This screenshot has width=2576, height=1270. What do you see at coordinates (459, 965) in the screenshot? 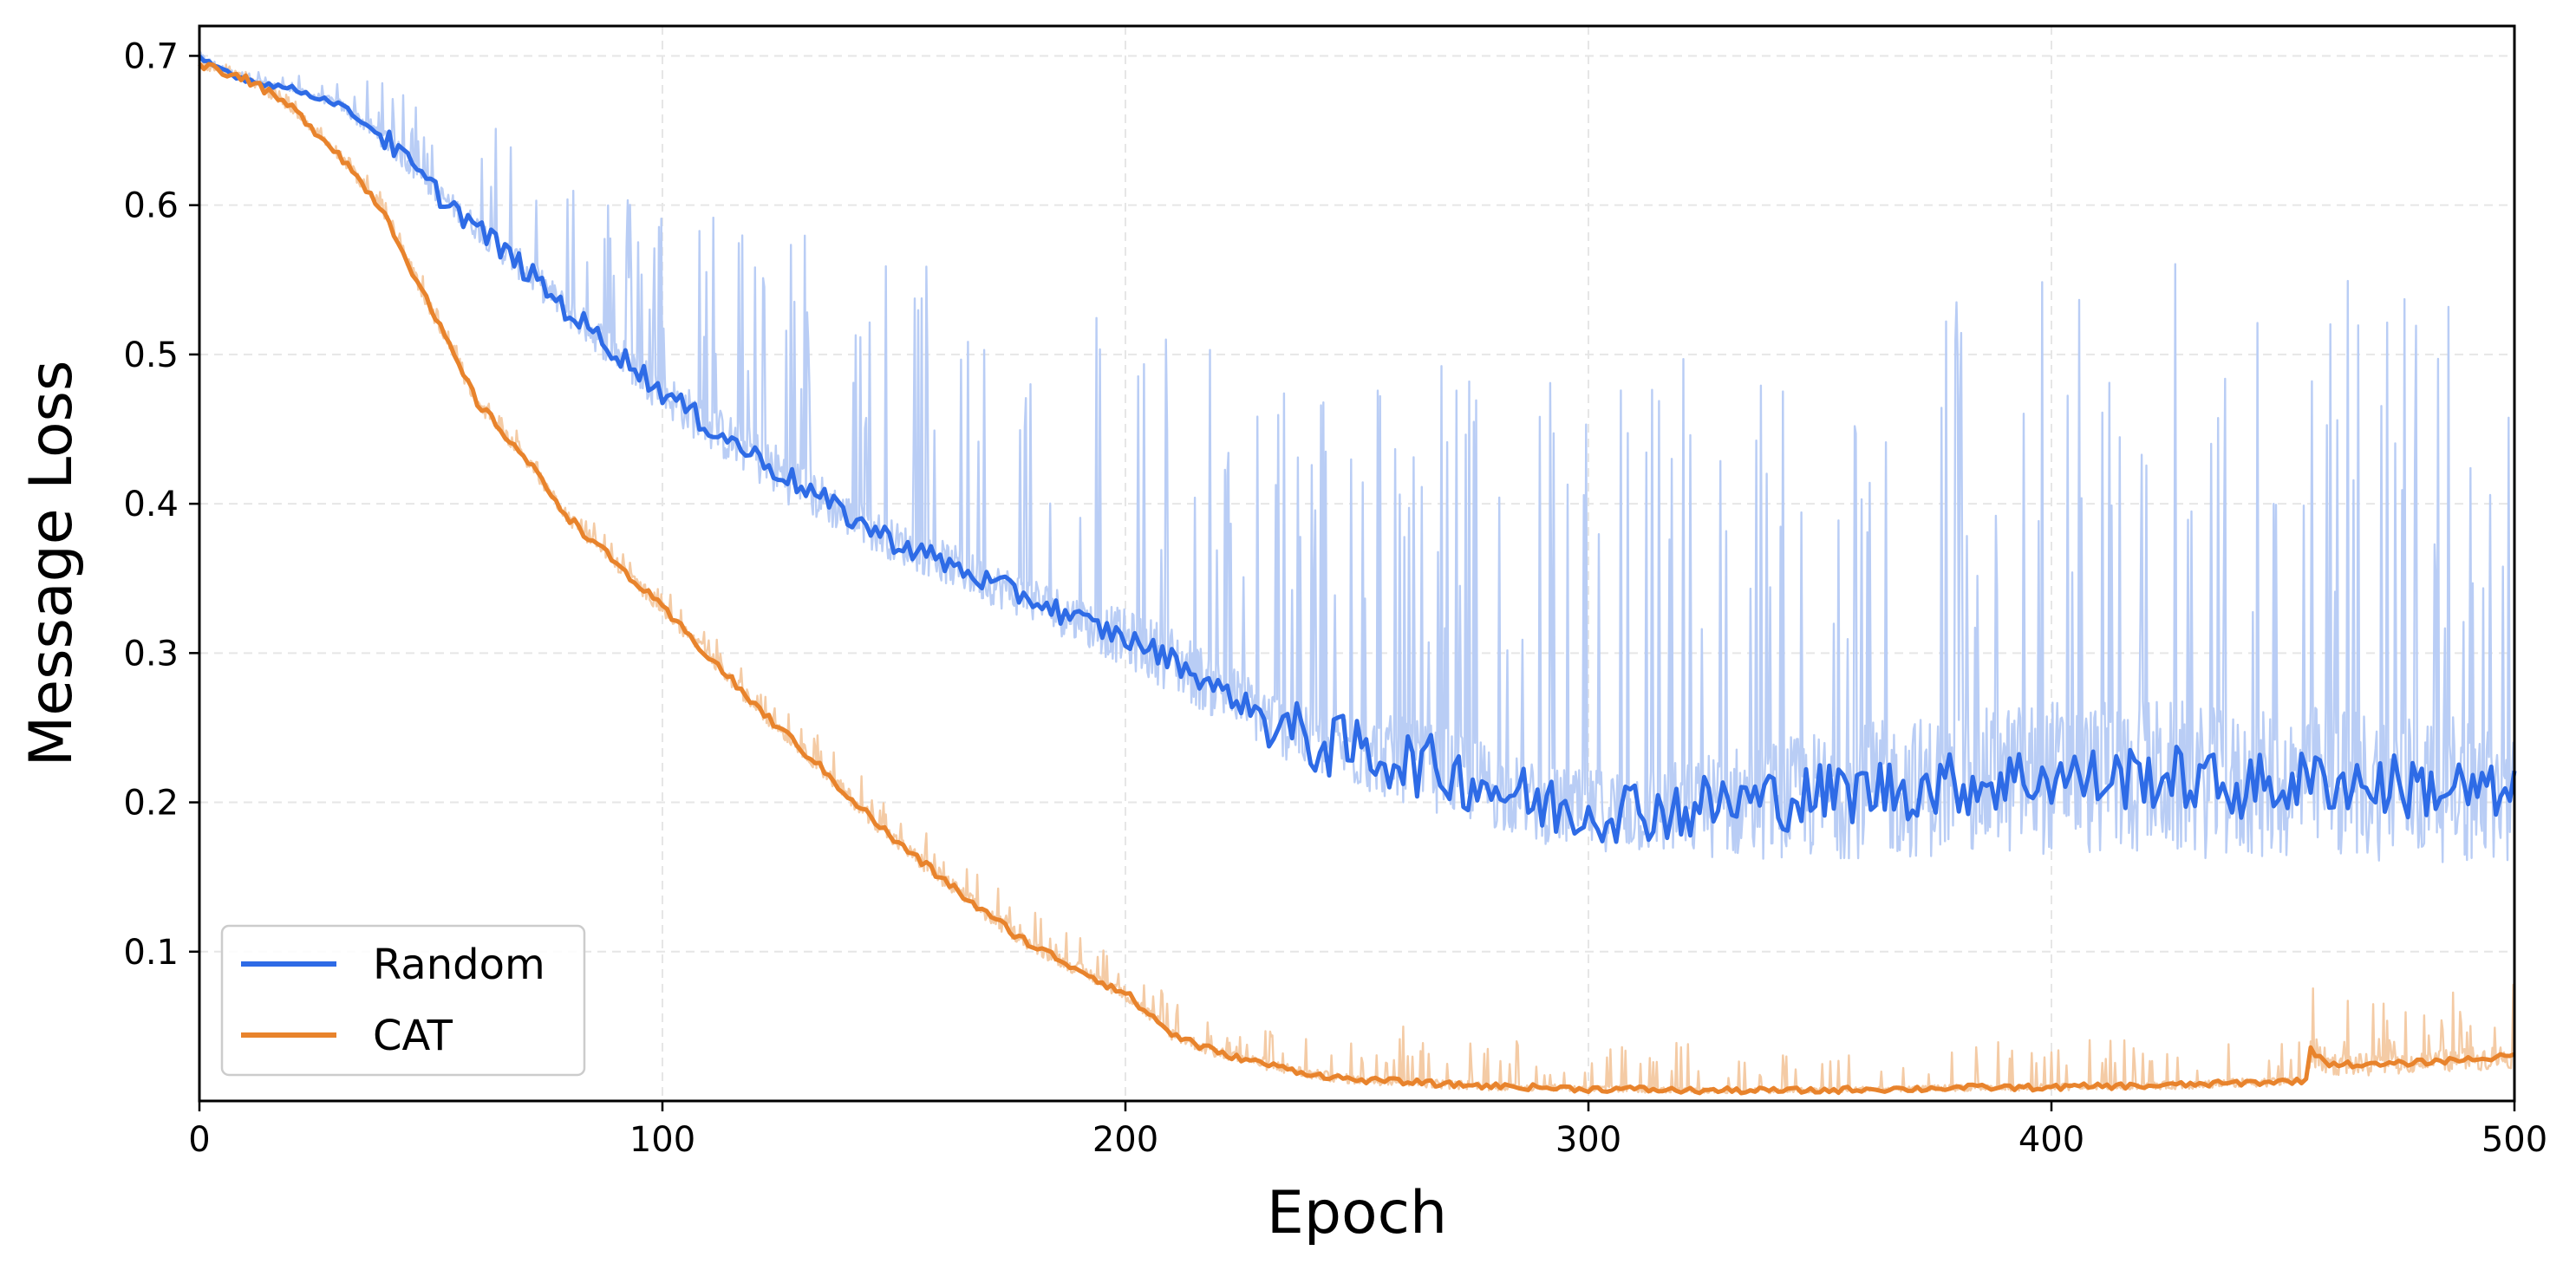
I see `legend-label-random: Random` at bounding box center [459, 965].